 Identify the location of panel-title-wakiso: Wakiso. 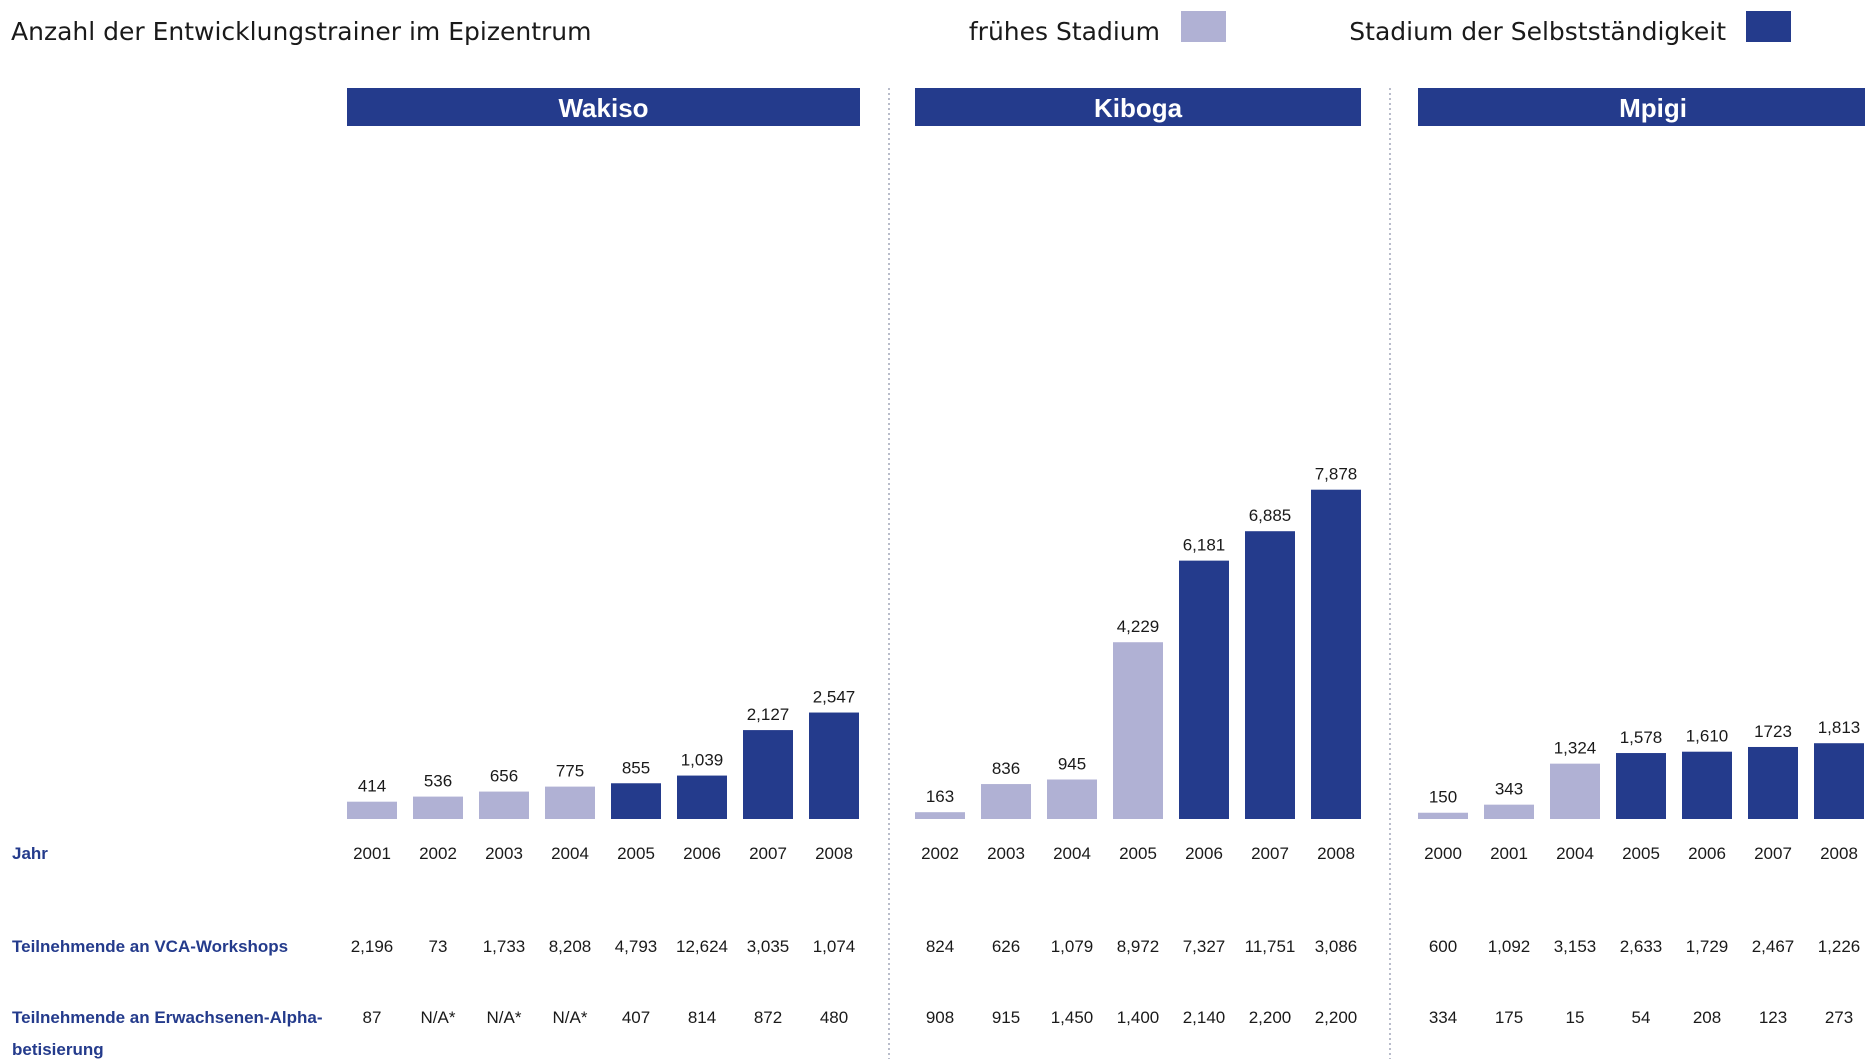
(603, 108).